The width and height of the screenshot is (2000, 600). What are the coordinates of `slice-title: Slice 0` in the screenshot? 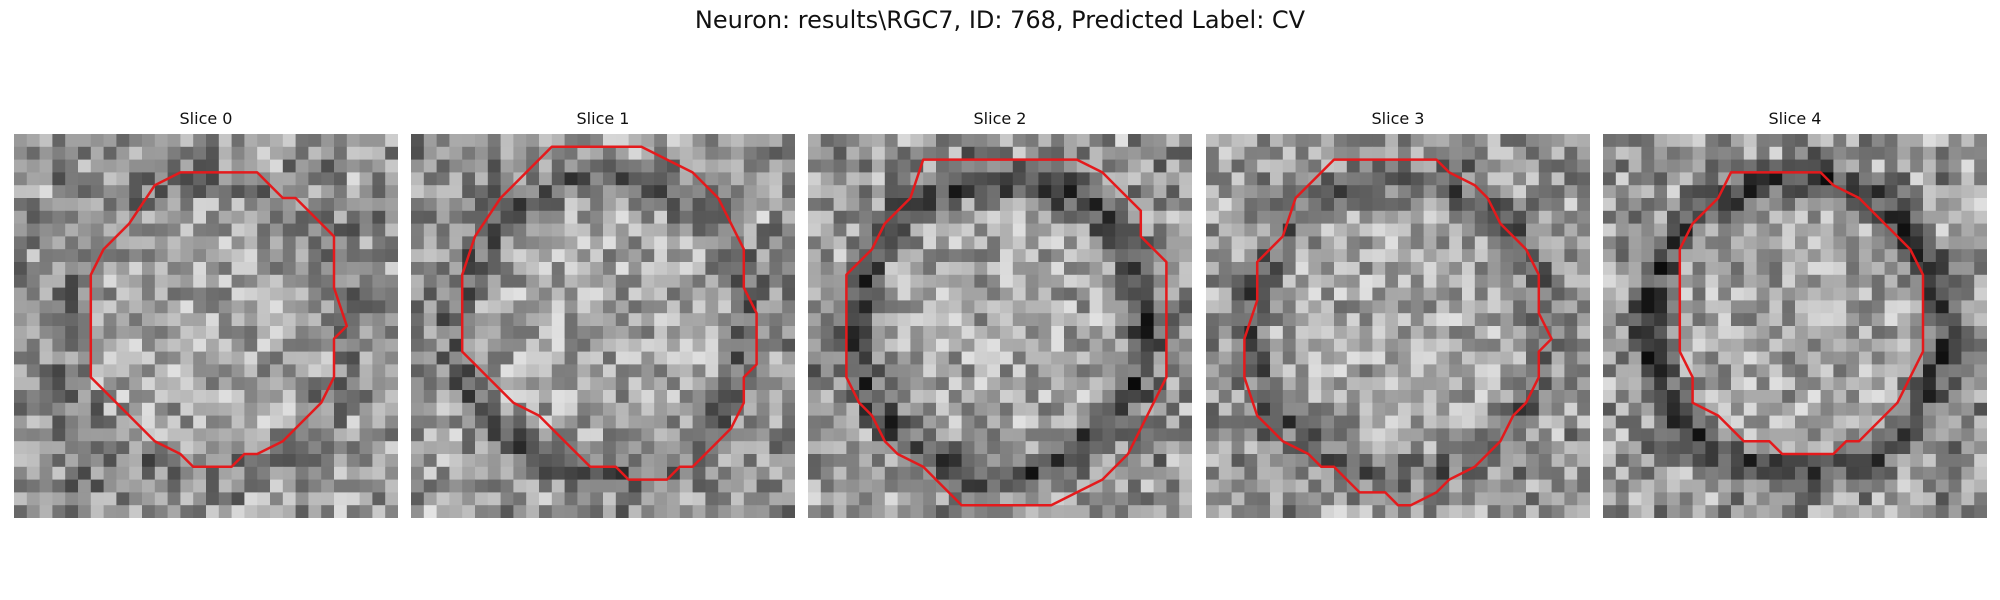 It's located at (206, 118).